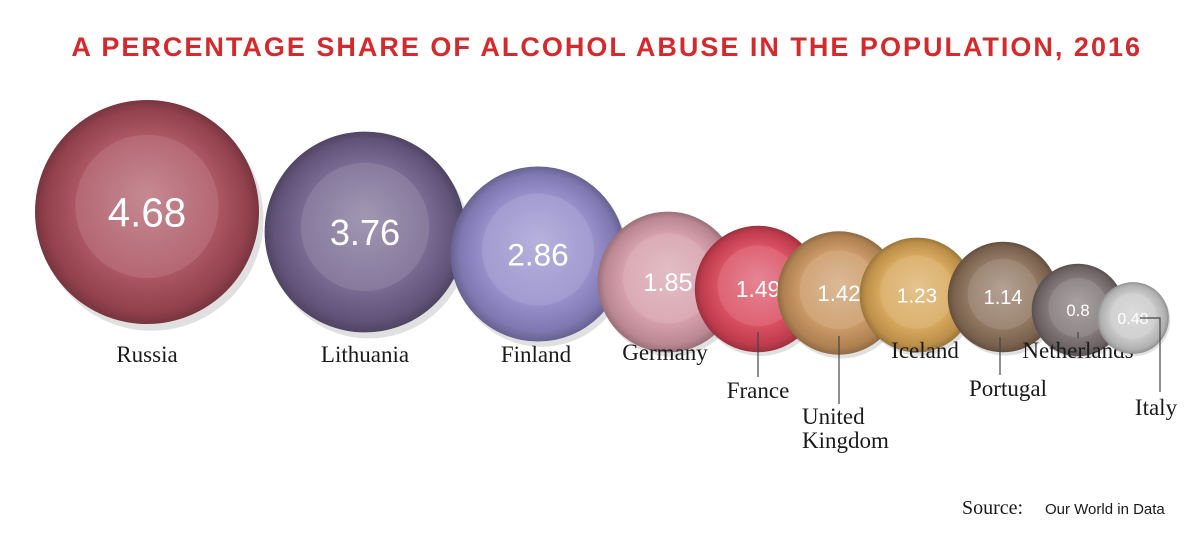 Image resolution: width=1200 pixels, height=540 pixels. I want to click on value-label-italy: 0.48, so click(1132, 319).